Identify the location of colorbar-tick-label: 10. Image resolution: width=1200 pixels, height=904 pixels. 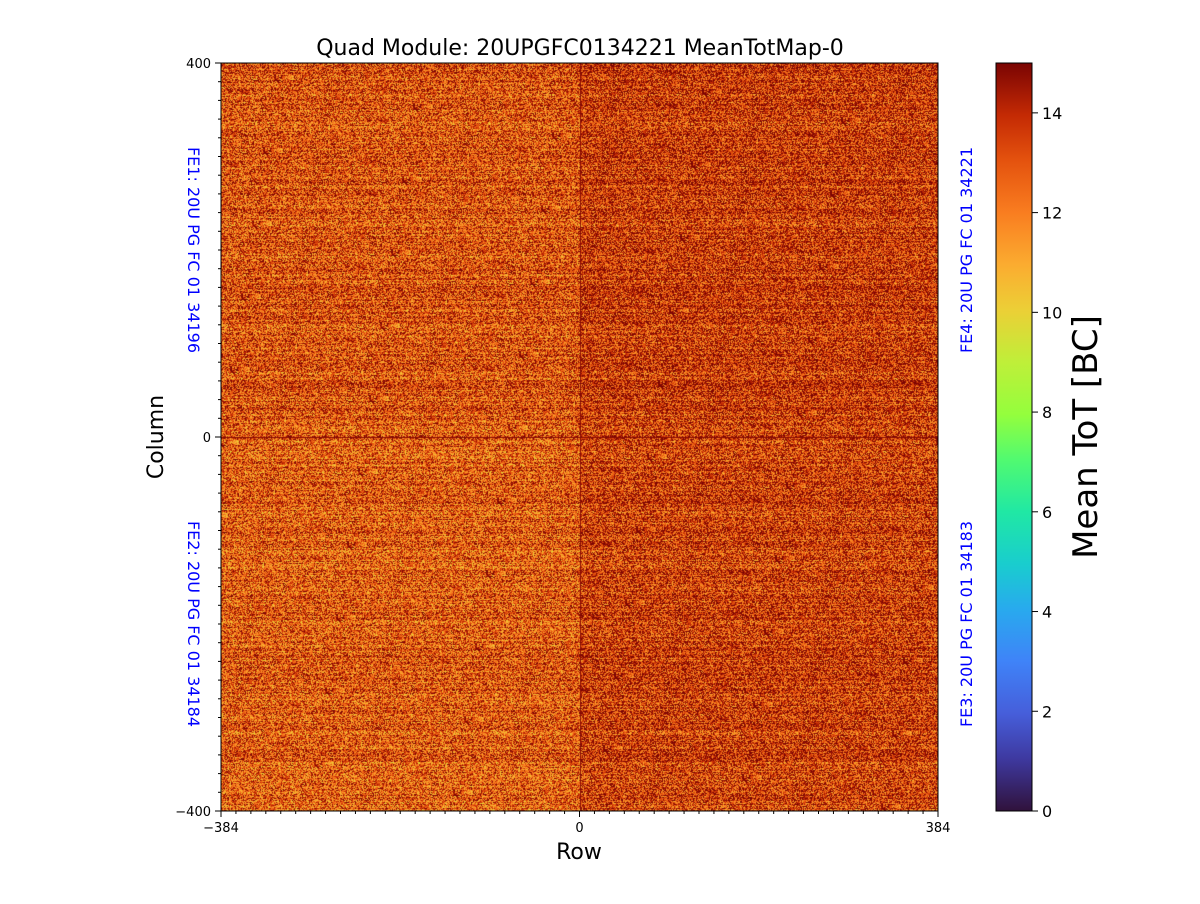
(1052, 312).